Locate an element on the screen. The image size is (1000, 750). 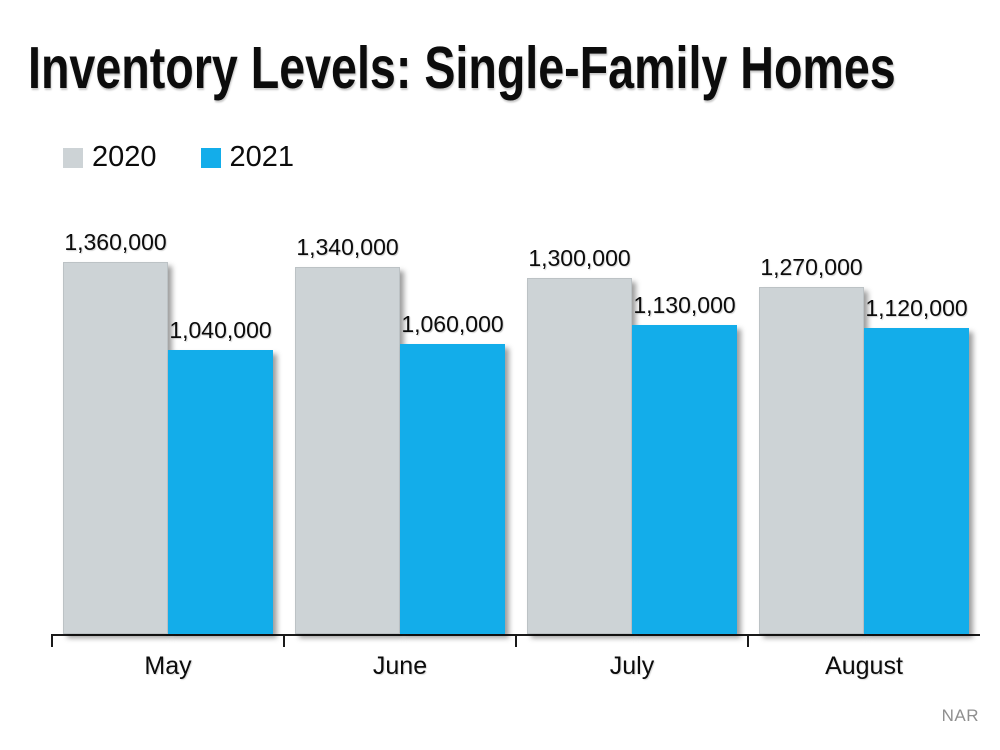
value-label-2021-may: 1,040,000 is located at coordinates (220, 330).